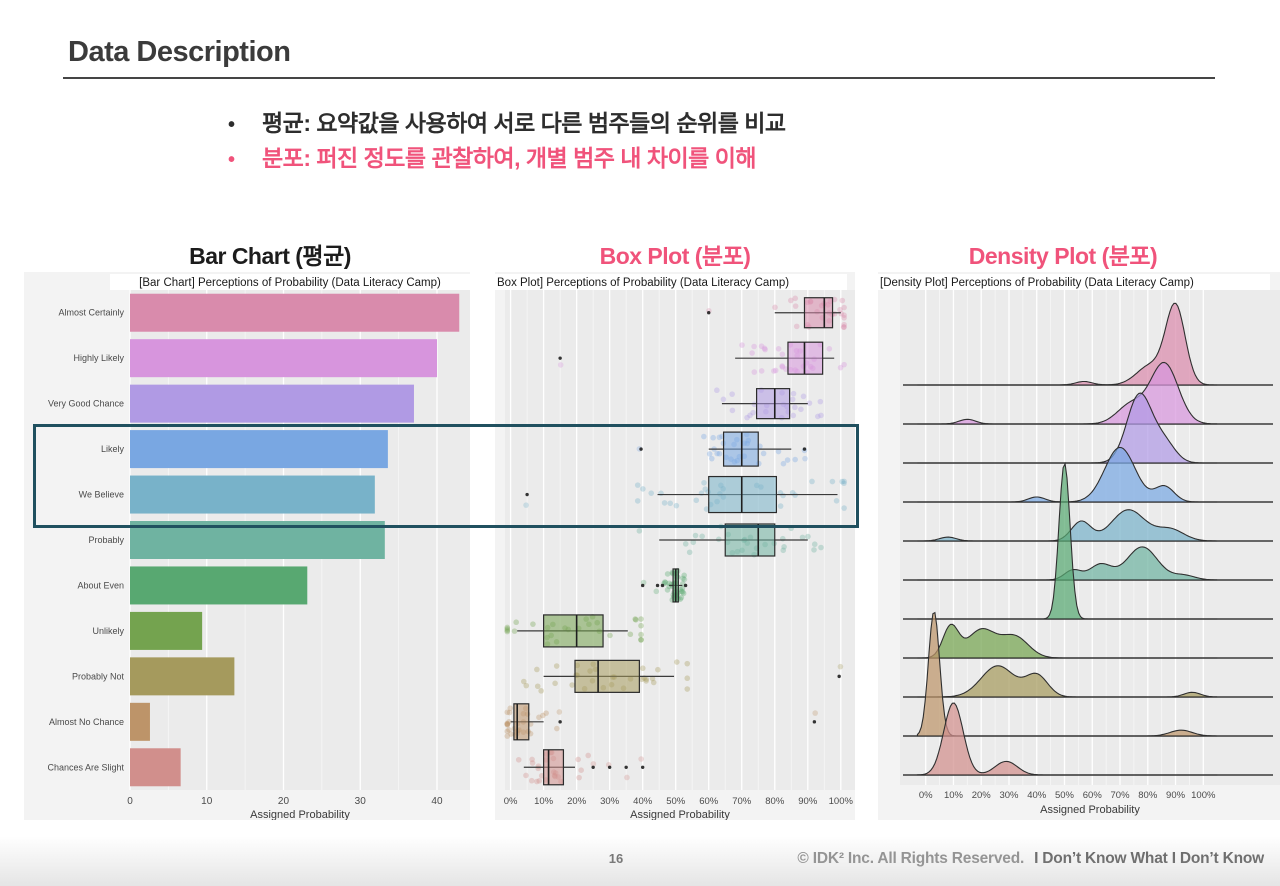 This screenshot has width=1280, height=886. Describe the element at coordinates (86, 722) in the screenshot. I see `svg-text: Almost No Chance` at that location.